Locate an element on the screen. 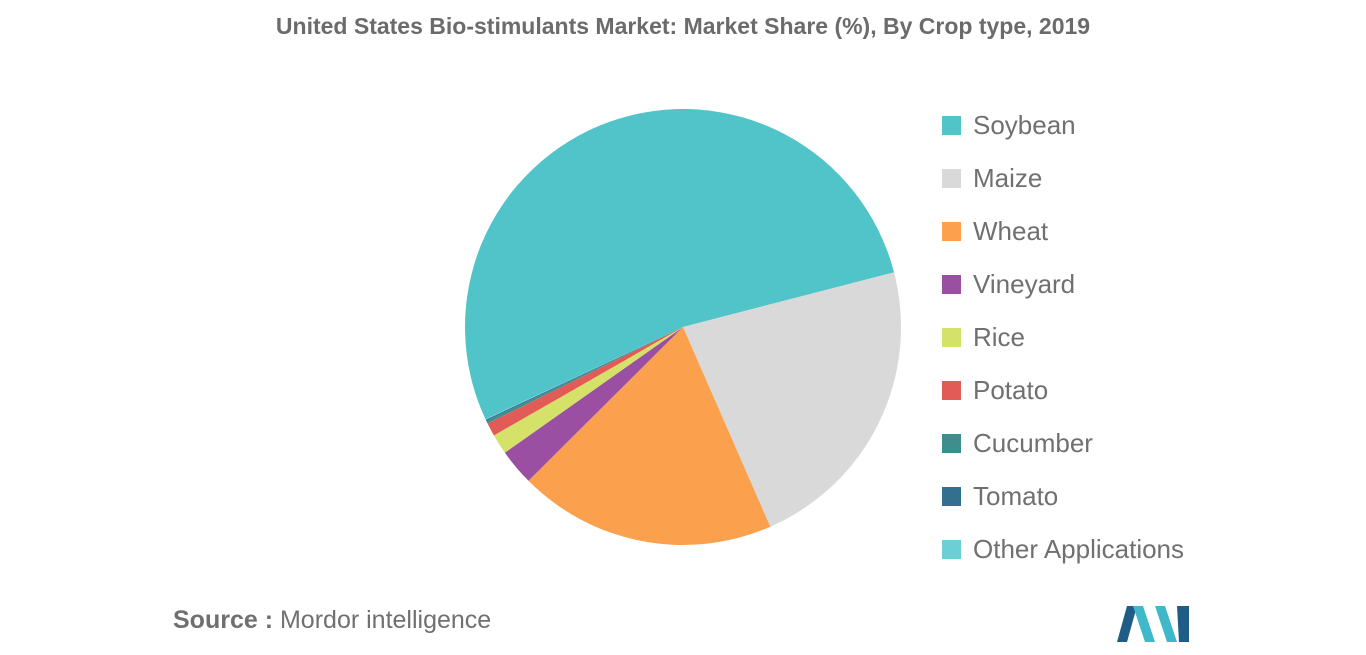 Image resolution: width=1366 pixels, height=655 pixels. source-text: Mordor intelligence is located at coordinates (385, 620).